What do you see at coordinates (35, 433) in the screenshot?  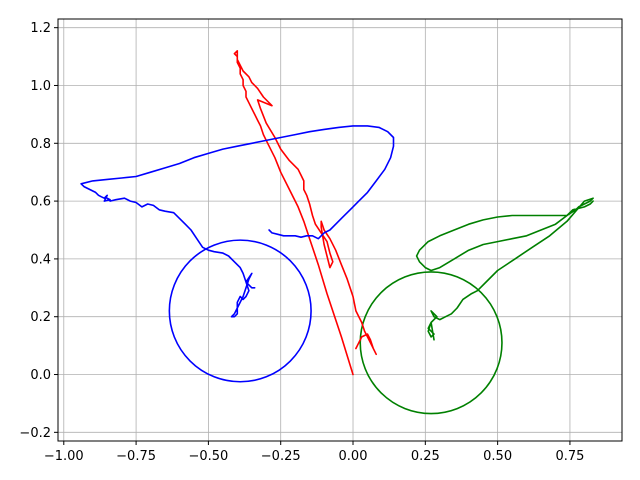 I see `y-tick-label: −0.2` at bounding box center [35, 433].